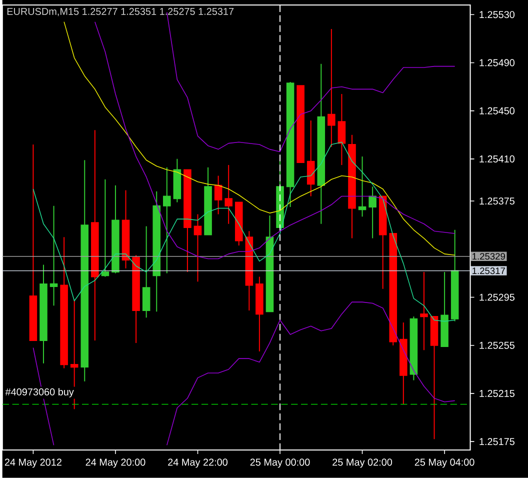  Describe the element at coordinates (497, 159) in the screenshot. I see `y-tick-label: 1.25410` at that location.